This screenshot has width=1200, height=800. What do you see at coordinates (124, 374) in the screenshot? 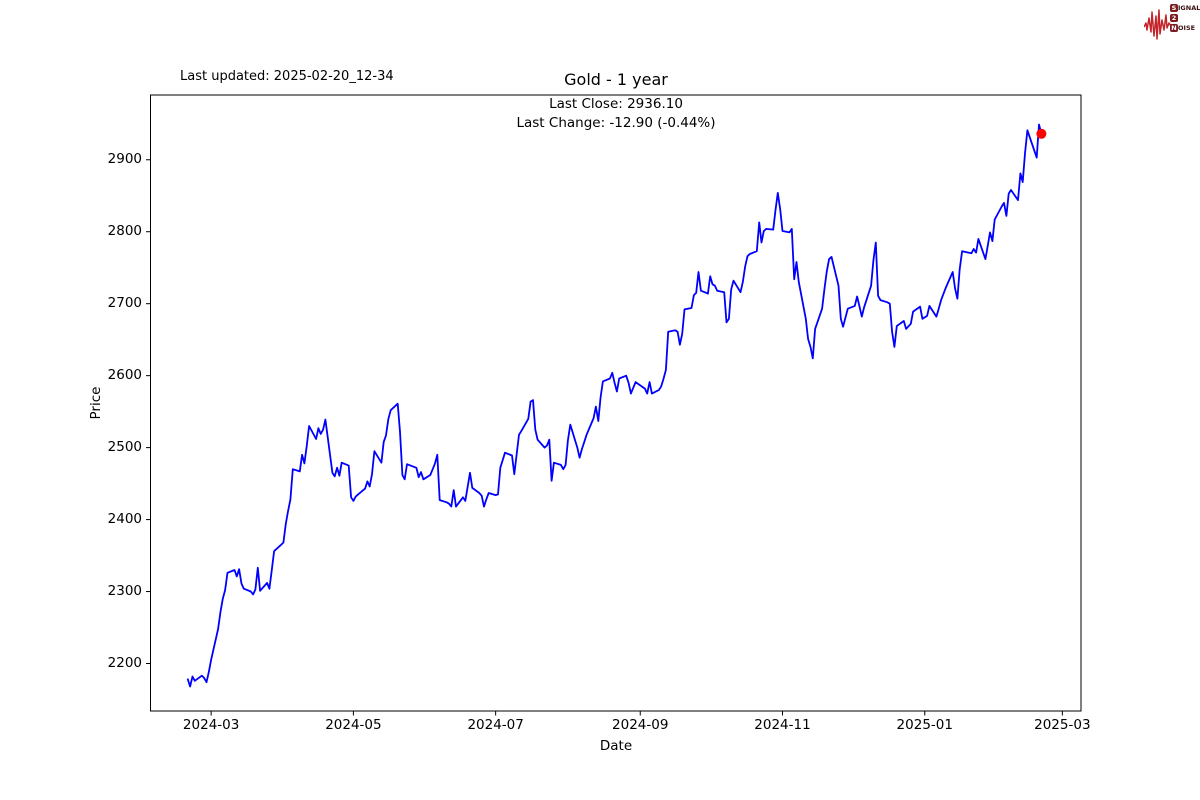
I see `y-tick-label: 2600` at bounding box center [124, 374].